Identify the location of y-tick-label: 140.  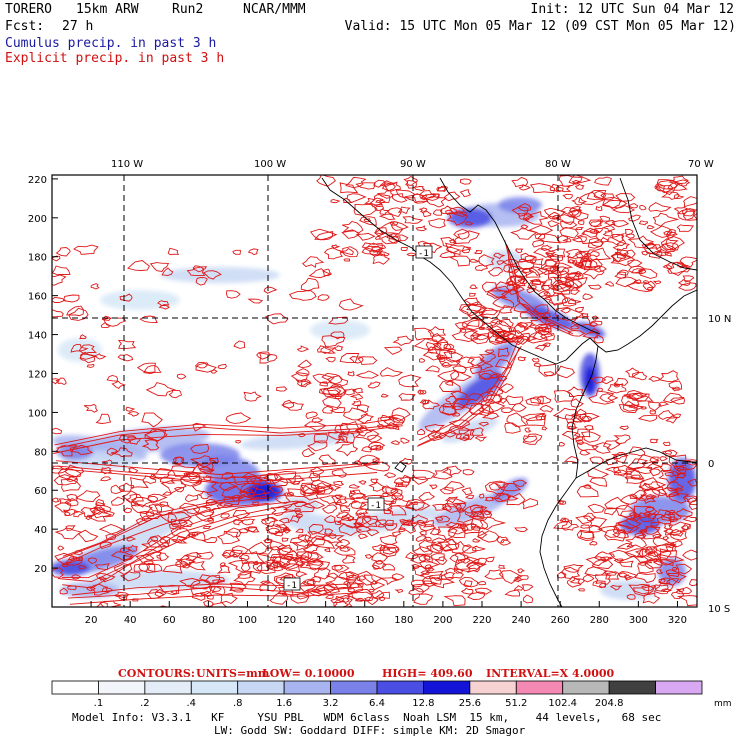
(37, 336).